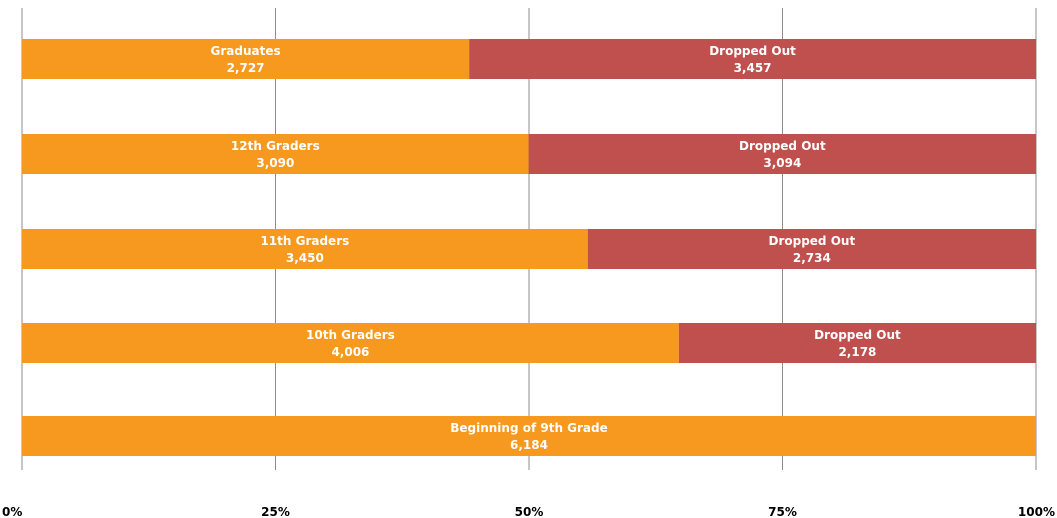 The height and width of the screenshot is (518, 1057). Describe the element at coordinates (246, 51) in the screenshot. I see `segment-name-label: Graduates` at that location.